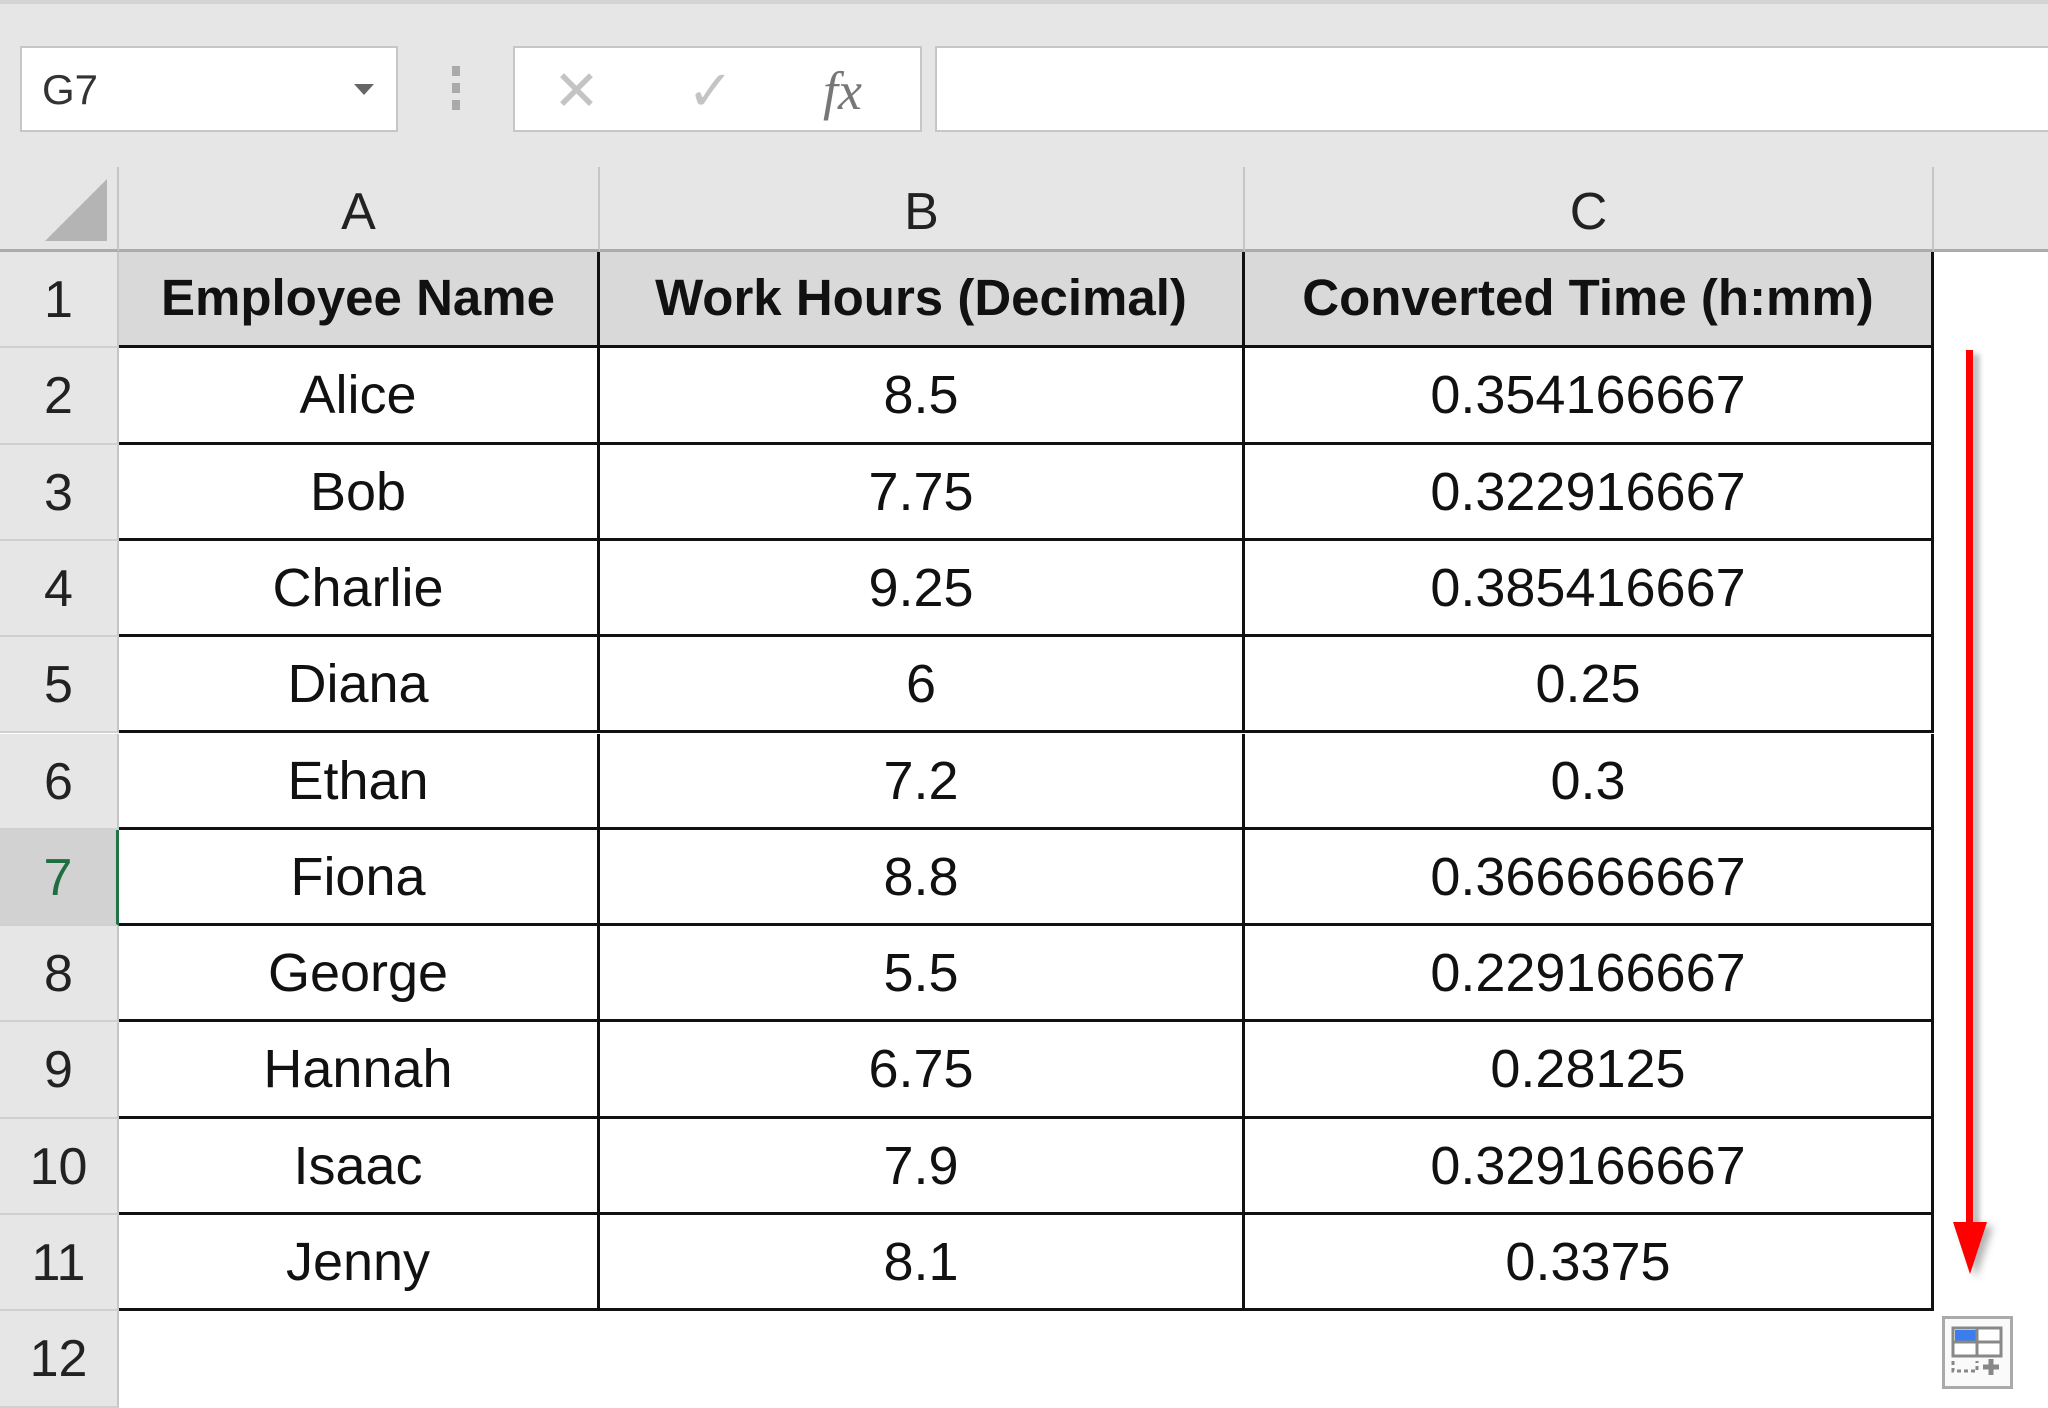 Image resolution: width=2048 pixels, height=1408 pixels. What do you see at coordinates (1589, 1166) in the screenshot?
I see `table-cell: 0.329166667` at bounding box center [1589, 1166].